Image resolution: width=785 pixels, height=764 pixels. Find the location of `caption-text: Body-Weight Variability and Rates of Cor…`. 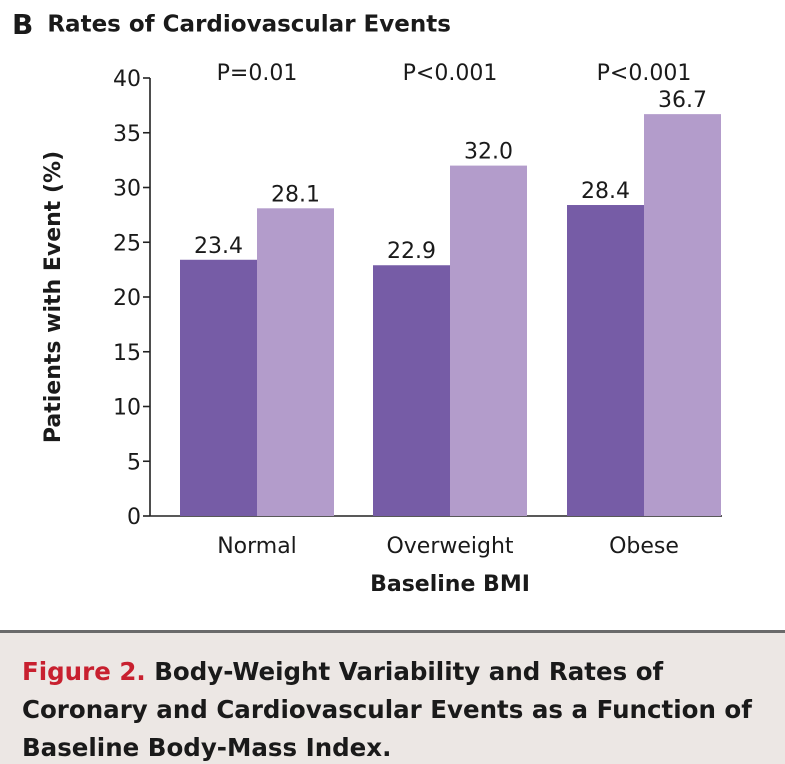

caption-text: Body-Weight Variability and Rates of Cor… is located at coordinates (387, 709).